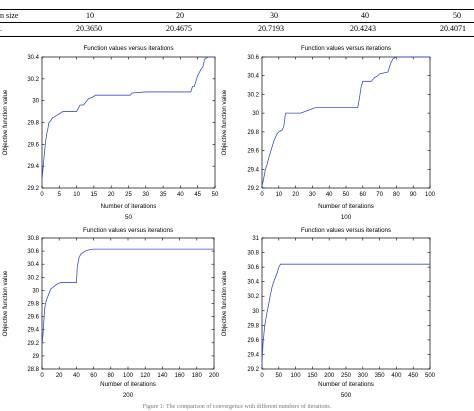 This screenshot has height=411, width=474. What do you see at coordinates (237, 9) in the screenshot?
I see `table-rule-top` at bounding box center [237, 9].